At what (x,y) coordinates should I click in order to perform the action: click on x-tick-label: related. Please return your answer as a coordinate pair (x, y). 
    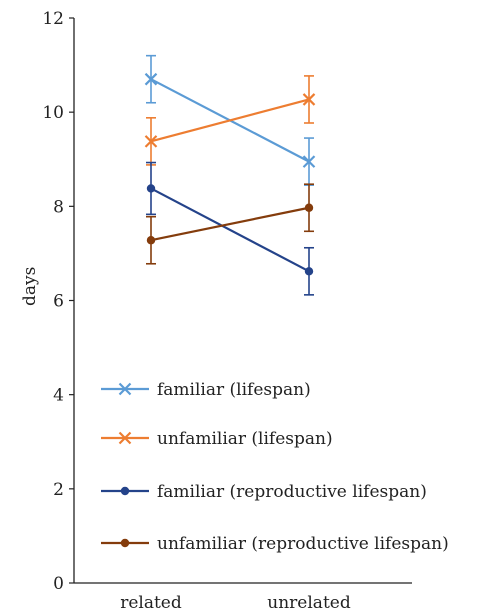
    Looking at the image, I should click on (151, 603).